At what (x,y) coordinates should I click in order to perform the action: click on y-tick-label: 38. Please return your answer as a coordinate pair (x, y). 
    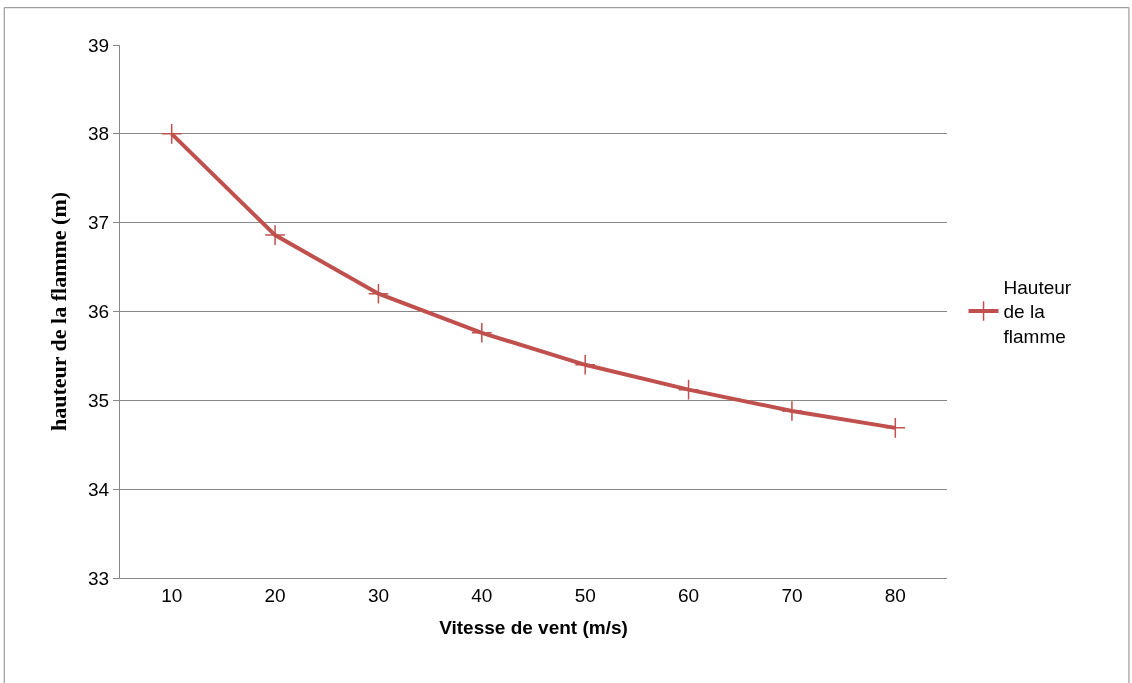
    Looking at the image, I should click on (99, 134).